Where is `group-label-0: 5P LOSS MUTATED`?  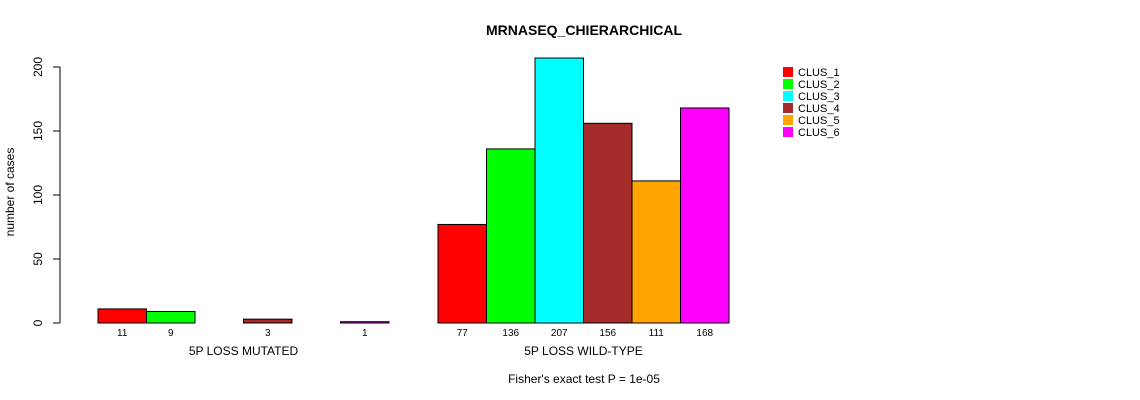
group-label-0: 5P LOSS MUTATED is located at coordinates (244, 351).